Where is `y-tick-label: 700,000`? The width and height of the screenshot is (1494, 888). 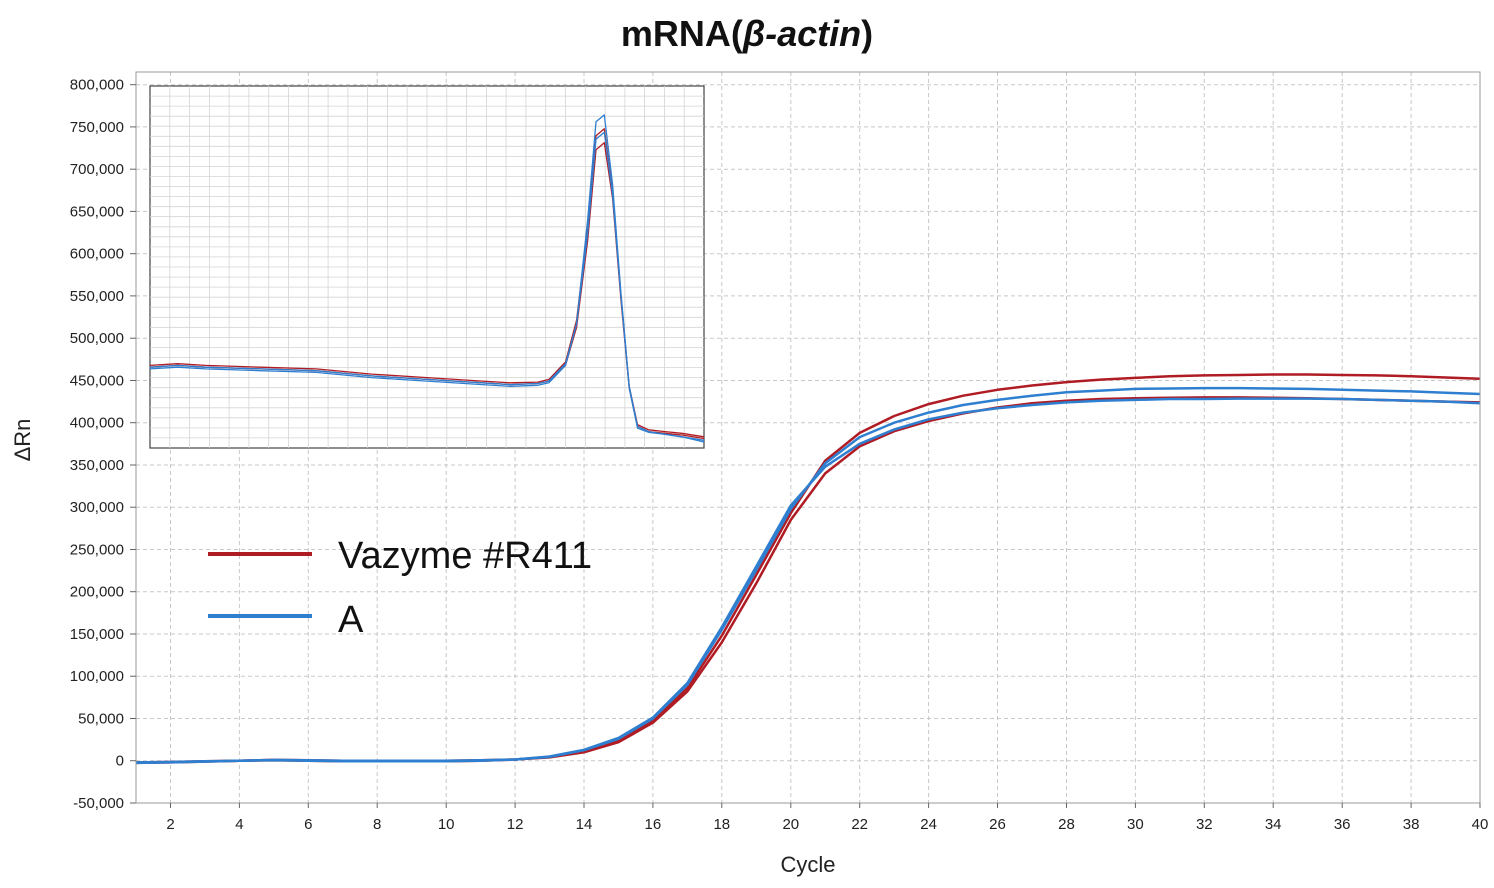
y-tick-label: 700,000 is located at coordinates (97, 169).